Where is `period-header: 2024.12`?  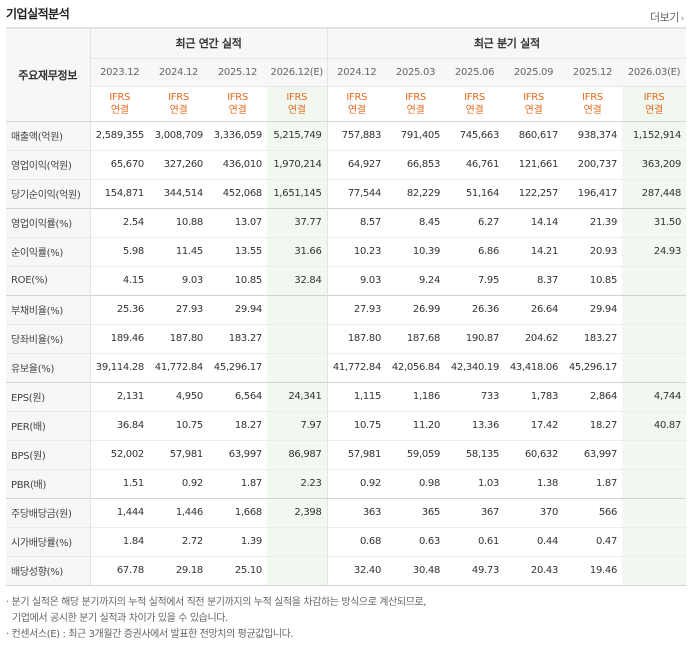 period-header: 2024.12 is located at coordinates (178, 71).